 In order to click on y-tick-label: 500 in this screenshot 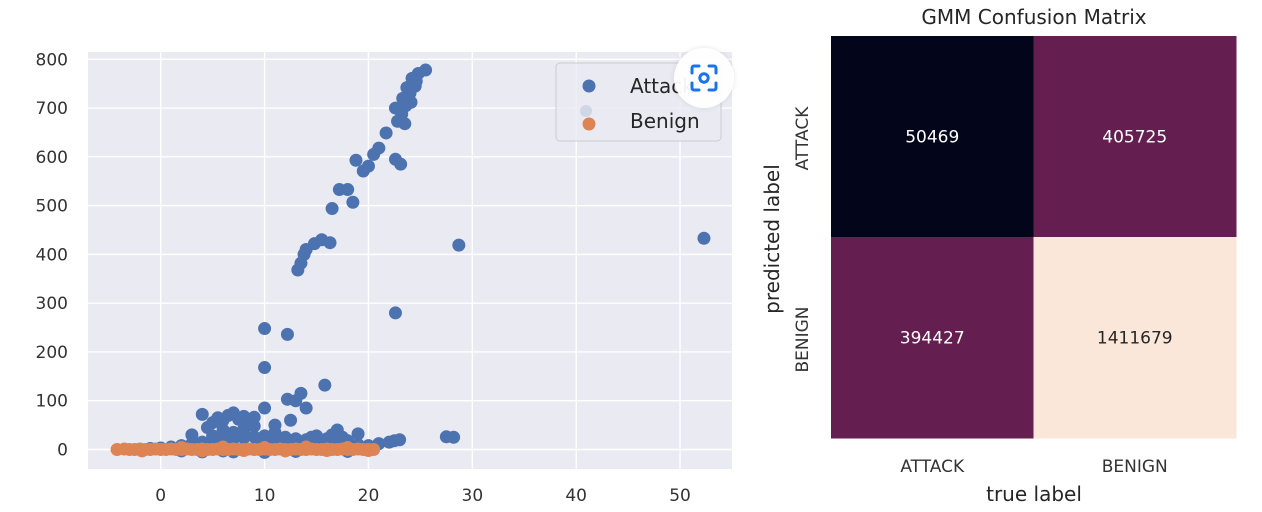, I will do `click(52, 207)`.